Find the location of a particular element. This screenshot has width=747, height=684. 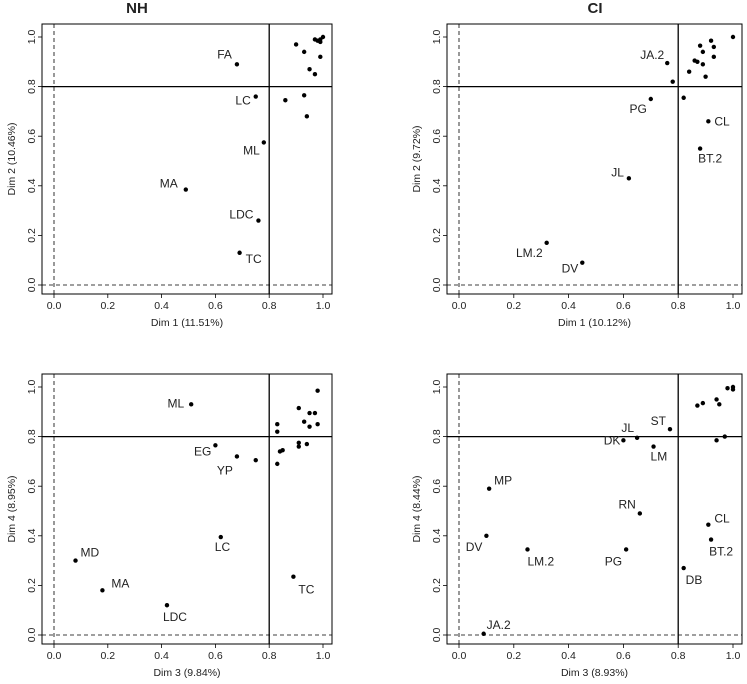

x-tick-label: 0.4 is located at coordinates (161, 656).